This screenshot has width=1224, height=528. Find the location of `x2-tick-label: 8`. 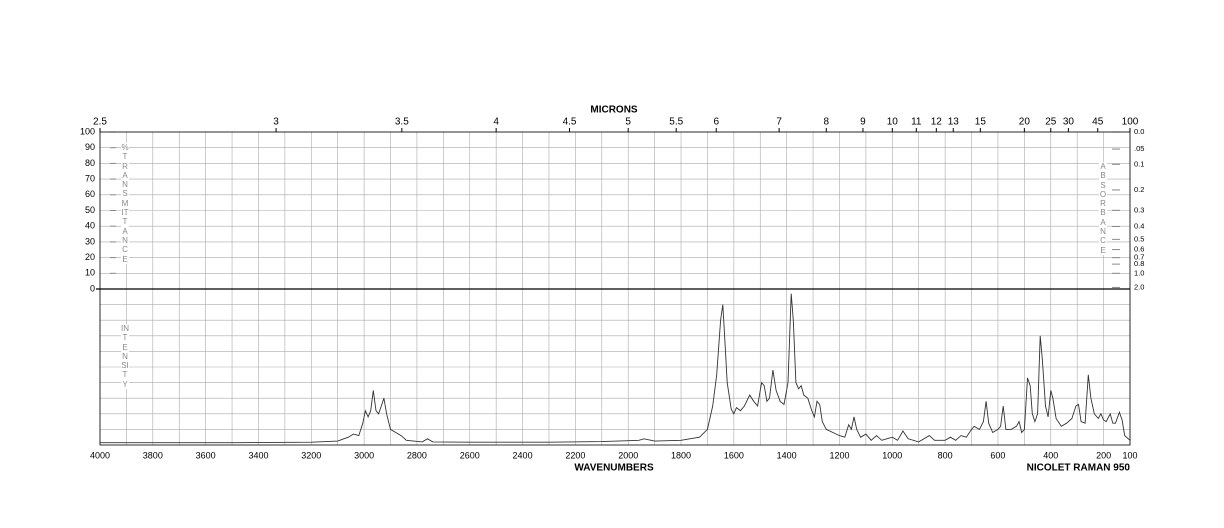

x2-tick-label: 8 is located at coordinates (827, 122).